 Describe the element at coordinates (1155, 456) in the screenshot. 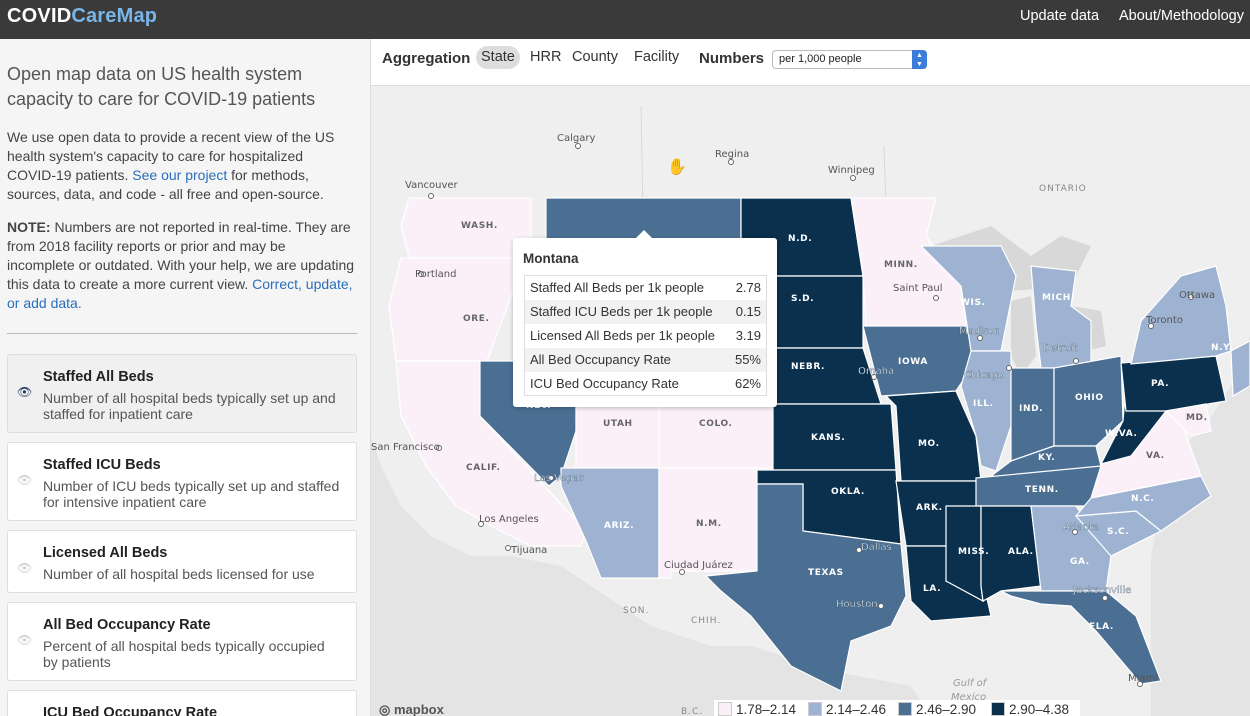

I see `state-label: VA.` at that location.